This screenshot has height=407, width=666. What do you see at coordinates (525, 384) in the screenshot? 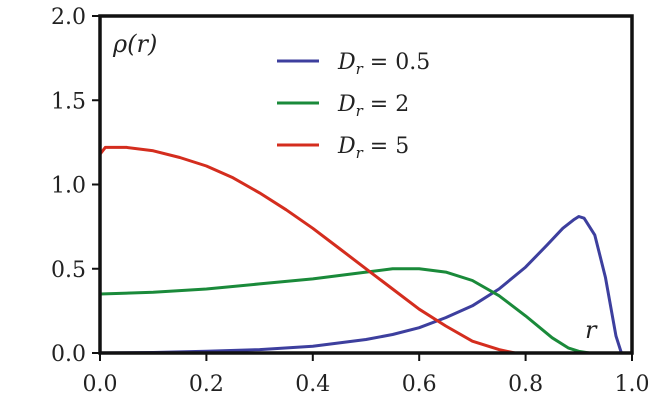
I see `x-tick-label-4: 0.8` at bounding box center [525, 384].